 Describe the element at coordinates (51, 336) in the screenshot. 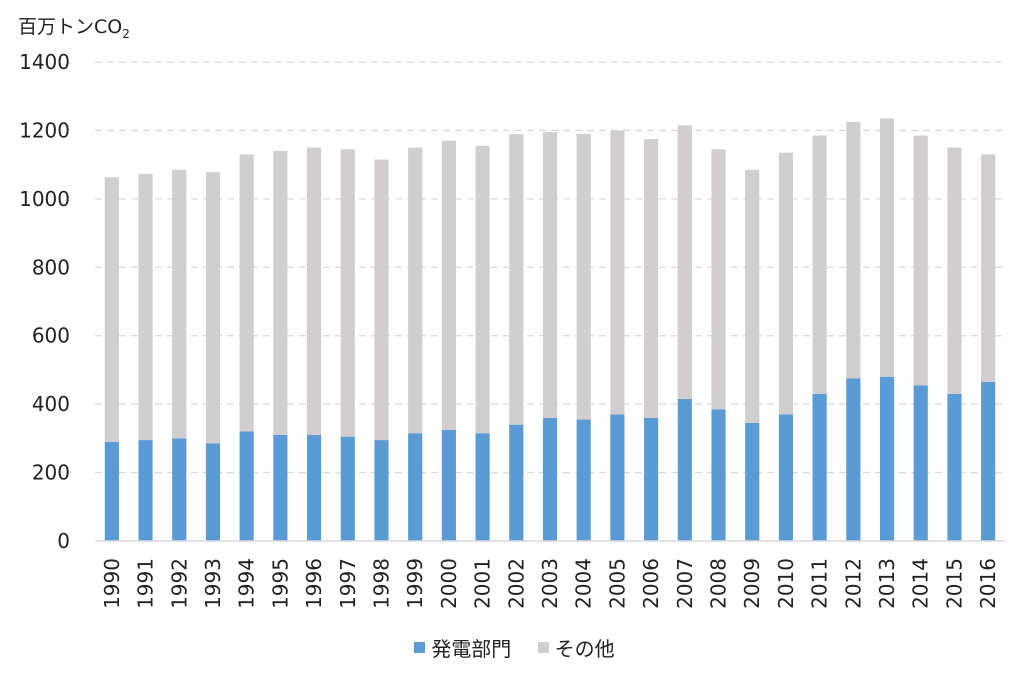

I see `y-tick-label-600: 600` at that location.